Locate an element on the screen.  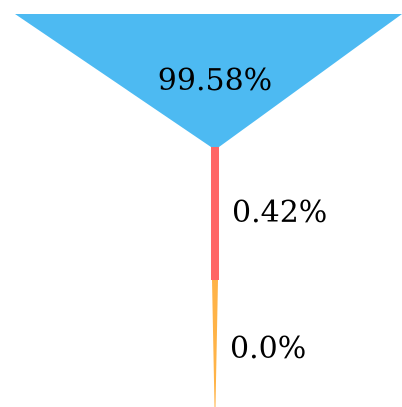
funnel-label-1: 0.42% is located at coordinates (279, 212).